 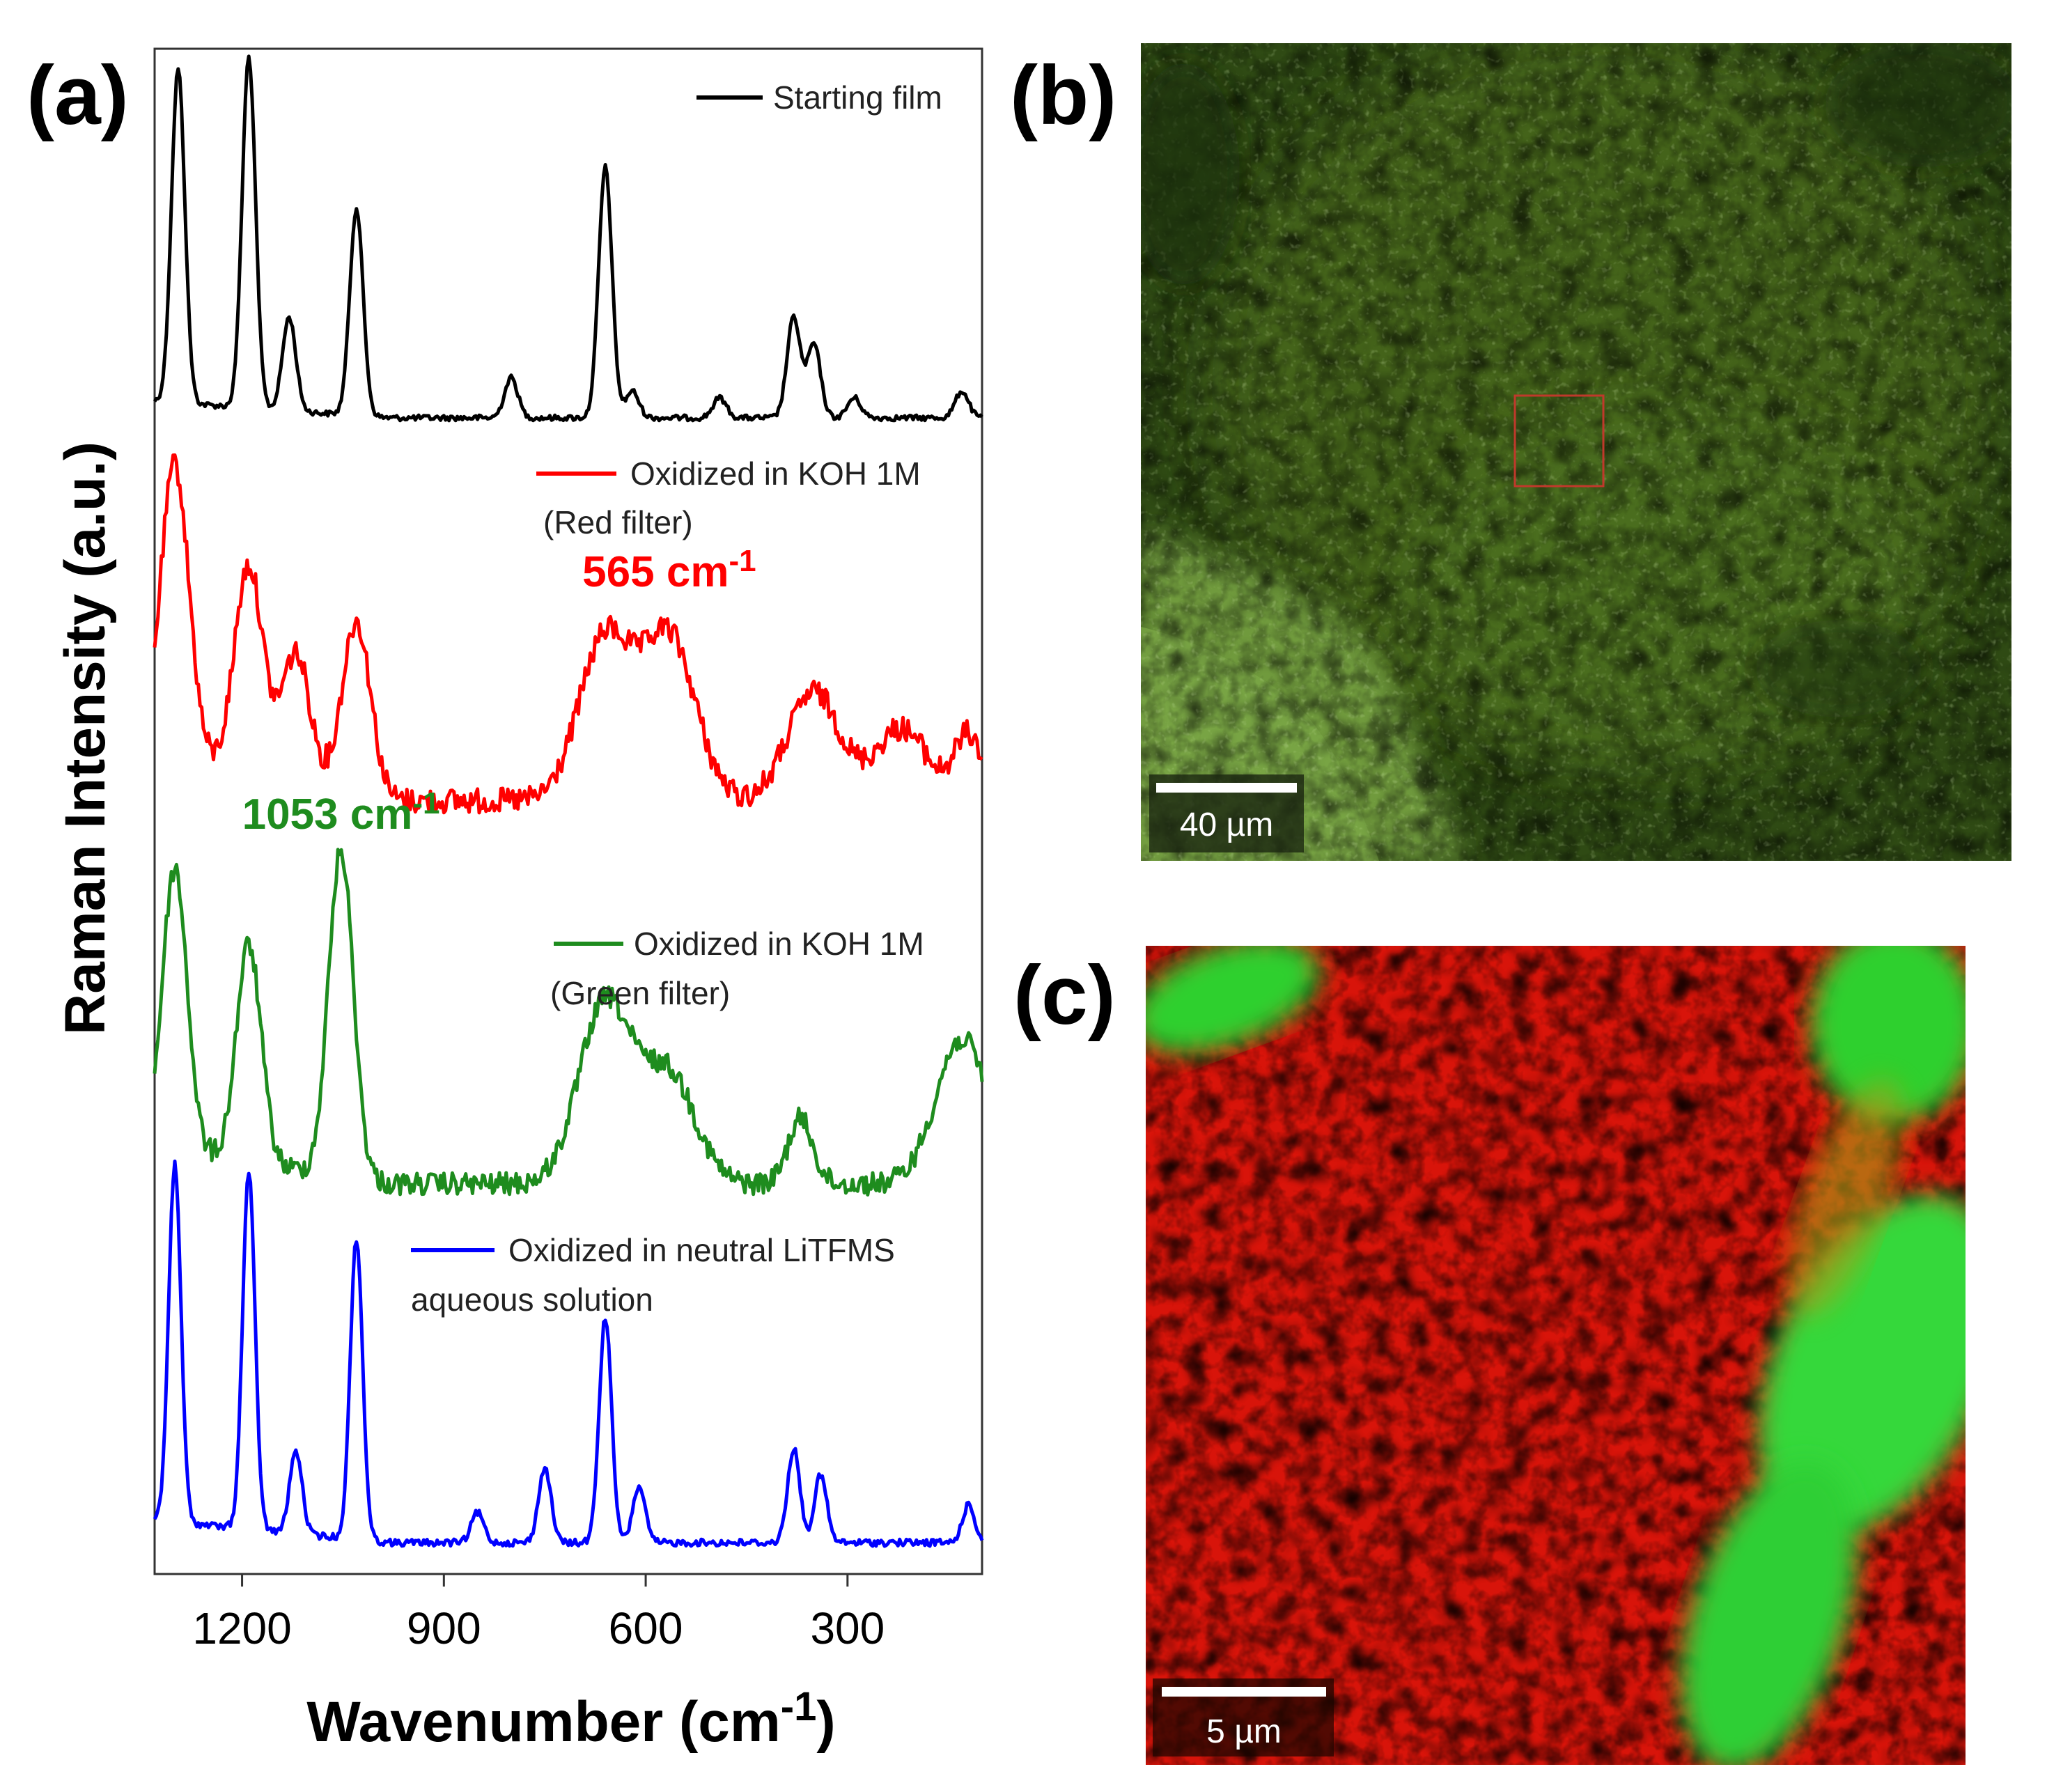 What do you see at coordinates (538, 1628) in the screenshot?
I see `x-tick-labels: 1200 900 600 300` at bounding box center [538, 1628].